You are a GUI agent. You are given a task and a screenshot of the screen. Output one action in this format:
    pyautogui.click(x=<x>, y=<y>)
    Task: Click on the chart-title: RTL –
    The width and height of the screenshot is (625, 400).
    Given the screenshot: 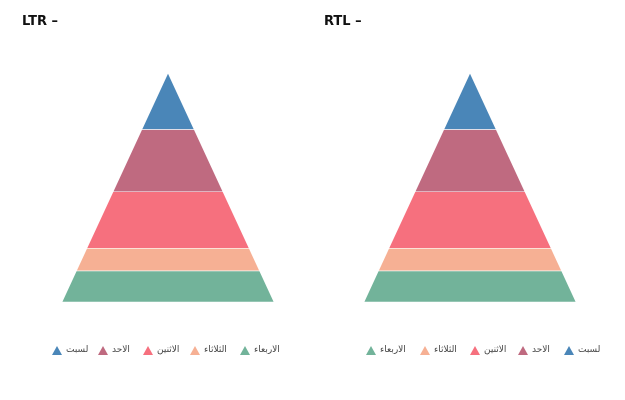 What is the action you would take?
    pyautogui.click(x=343, y=21)
    